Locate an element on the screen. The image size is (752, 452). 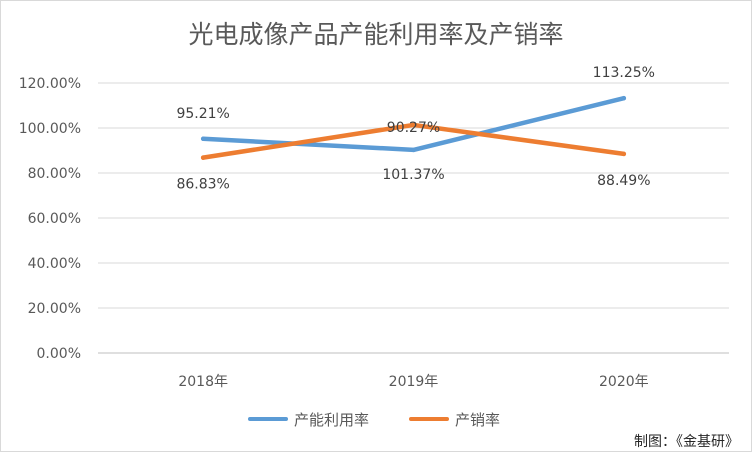
source-note: 制图：《金基研》 is located at coordinates (686, 442).